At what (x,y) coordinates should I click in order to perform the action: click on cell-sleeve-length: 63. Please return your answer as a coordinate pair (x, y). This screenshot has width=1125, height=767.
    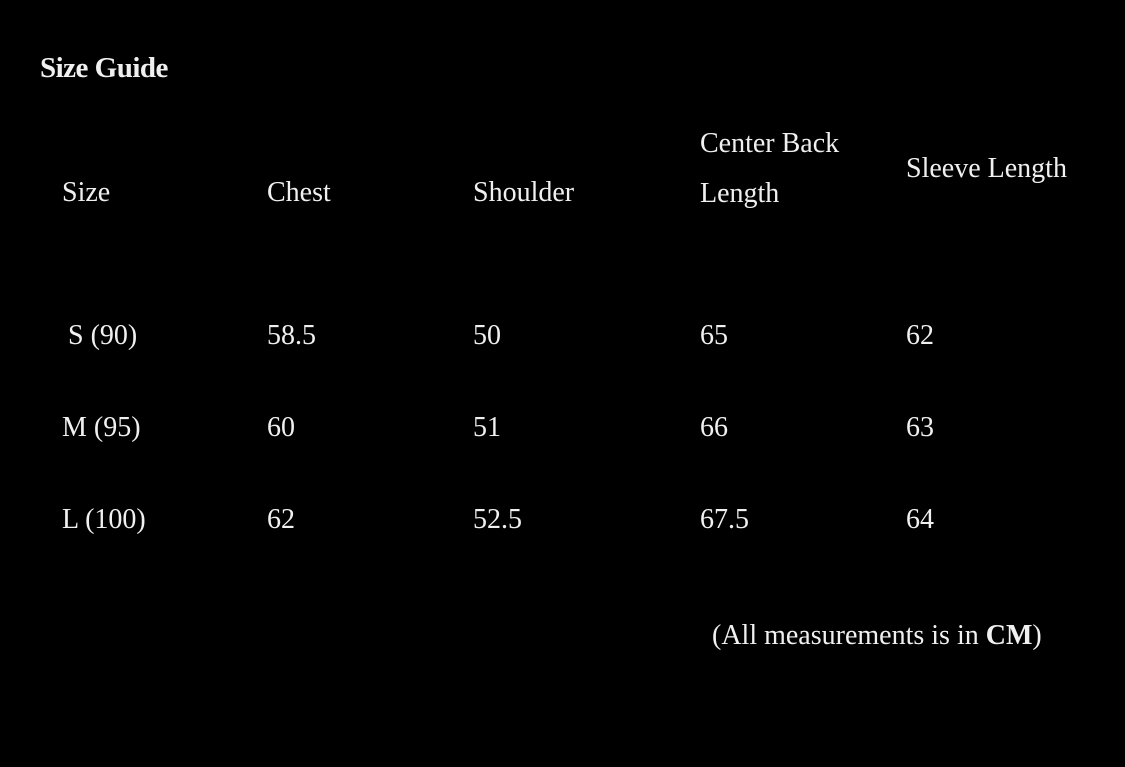
    Looking at the image, I should click on (920, 427).